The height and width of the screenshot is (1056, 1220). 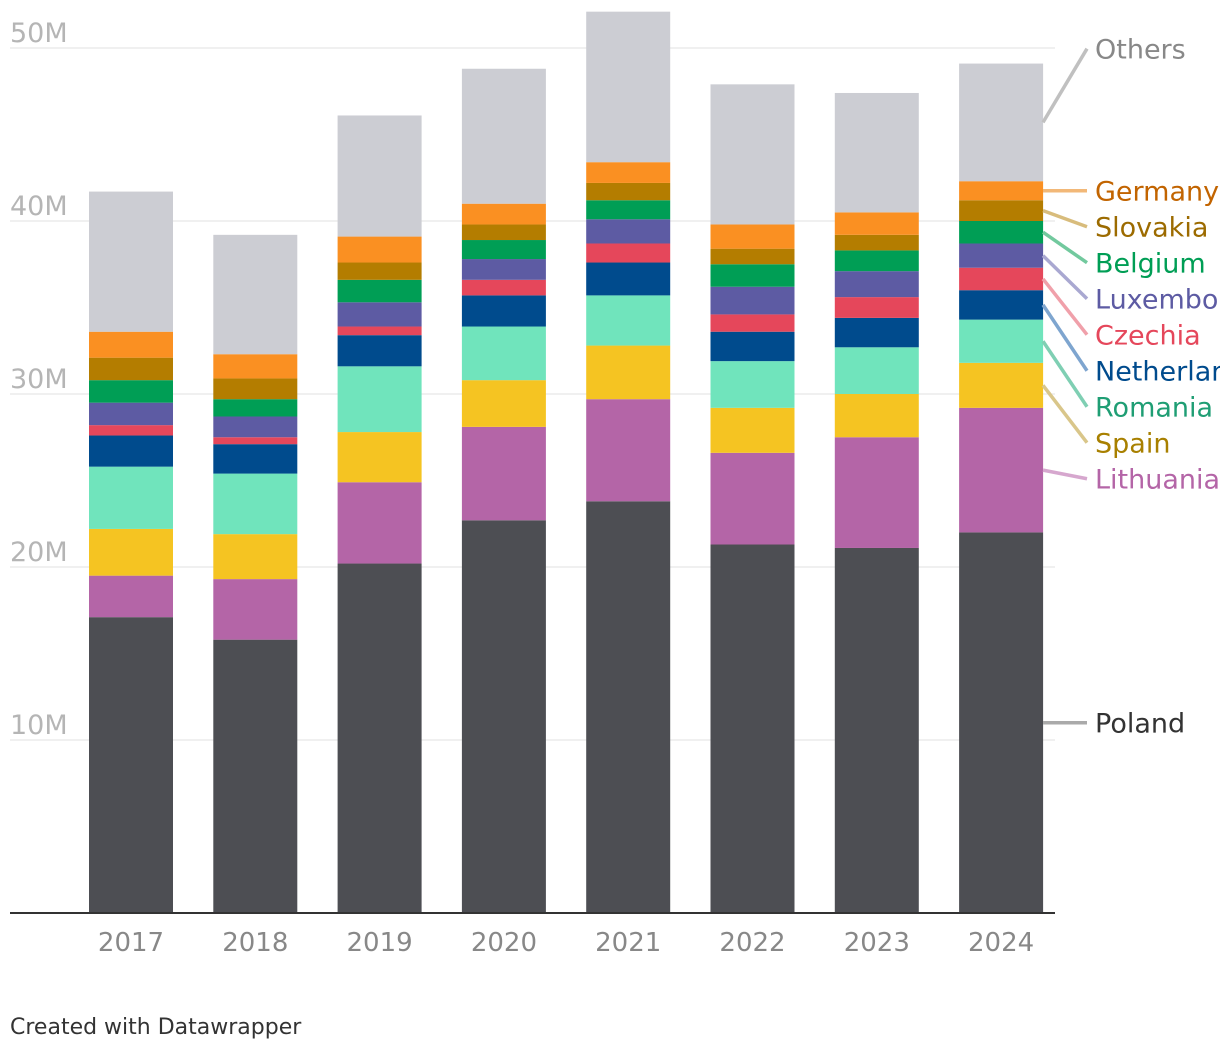 What do you see at coordinates (1154, 408) in the screenshot?
I see `legend-label: Romania` at bounding box center [1154, 408].